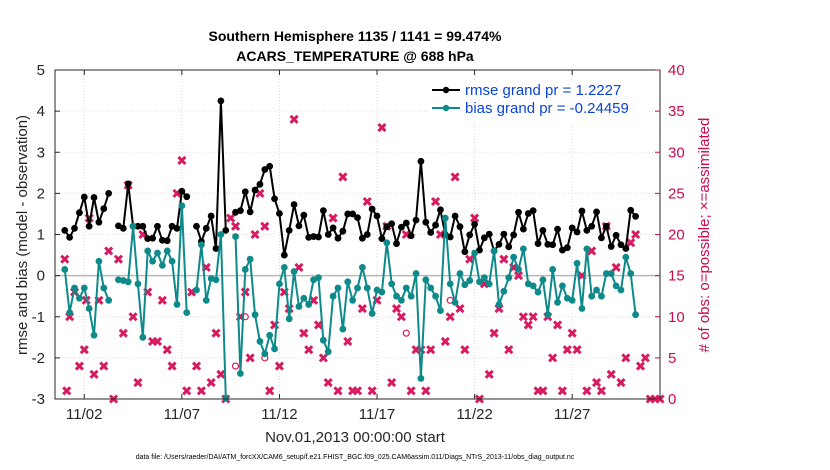 This screenshot has width=830, height=470. I want to click on y2-tick-label: 10, so click(676, 317).